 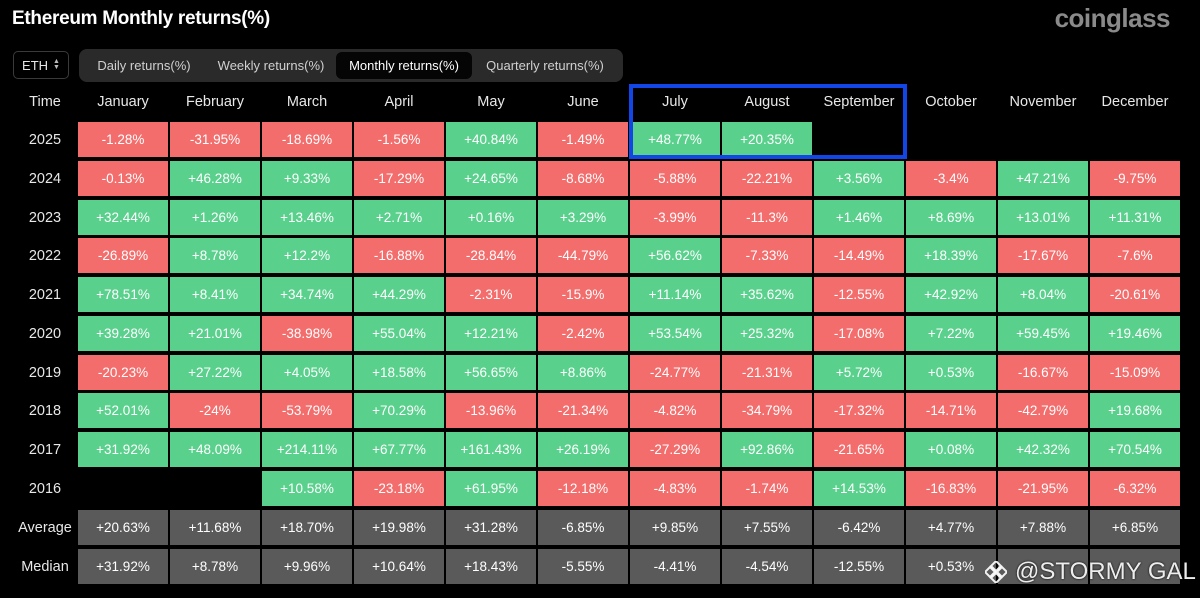 What do you see at coordinates (491, 102) in the screenshot?
I see `column-header-may: May` at bounding box center [491, 102].